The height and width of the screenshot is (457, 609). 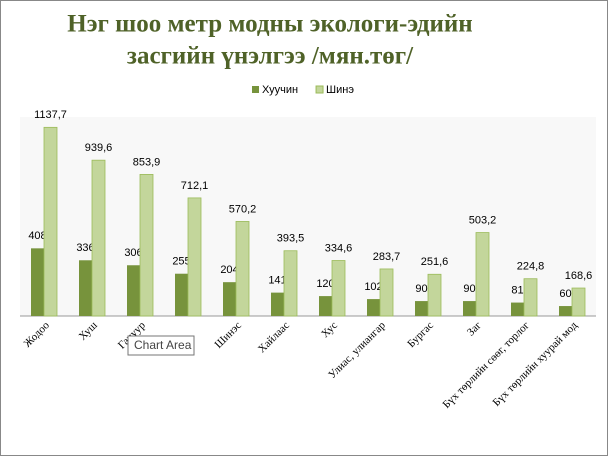 What do you see at coordinates (291, 239) in the screenshot?
I see `data-label: 393,5` at bounding box center [291, 239].